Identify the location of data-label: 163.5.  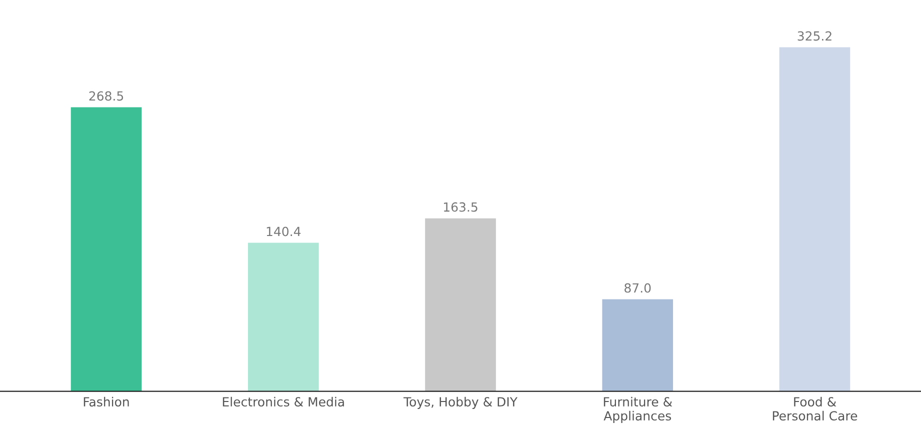
(461, 207).